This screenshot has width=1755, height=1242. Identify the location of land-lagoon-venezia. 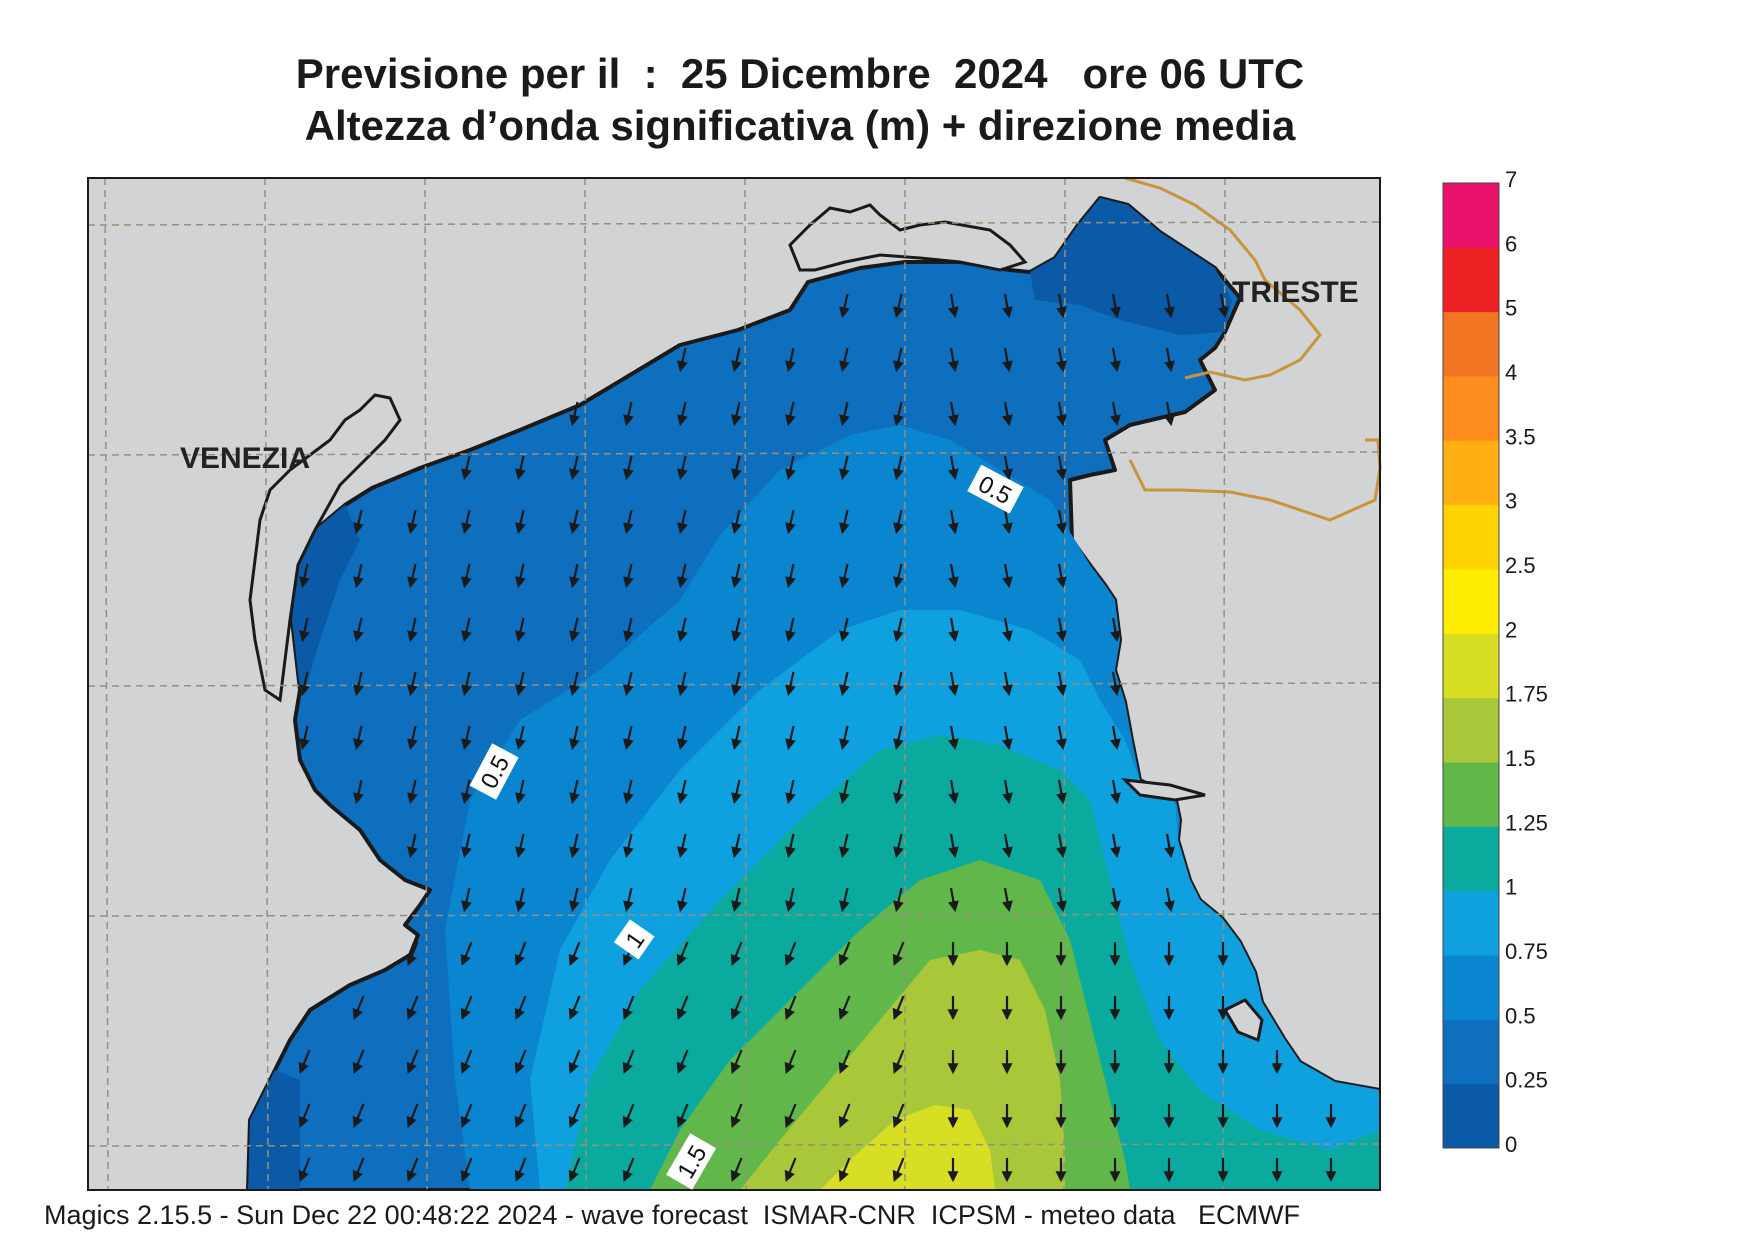
(325, 548).